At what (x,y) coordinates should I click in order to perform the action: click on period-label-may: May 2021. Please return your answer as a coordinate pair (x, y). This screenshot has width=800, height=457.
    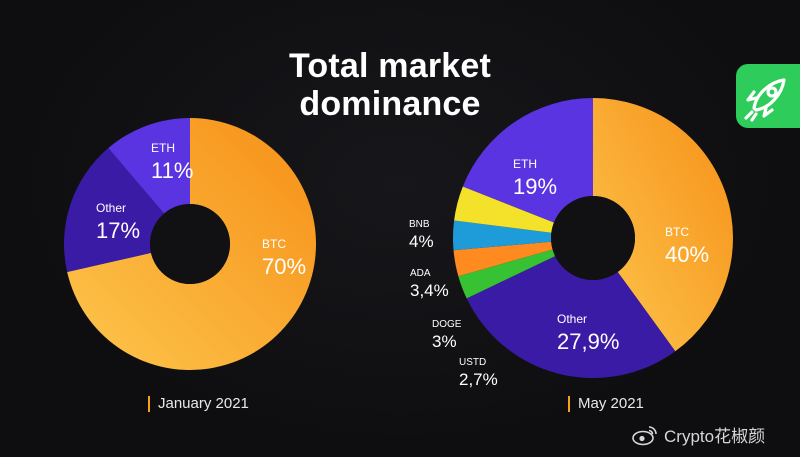
    Looking at the image, I should click on (606, 404).